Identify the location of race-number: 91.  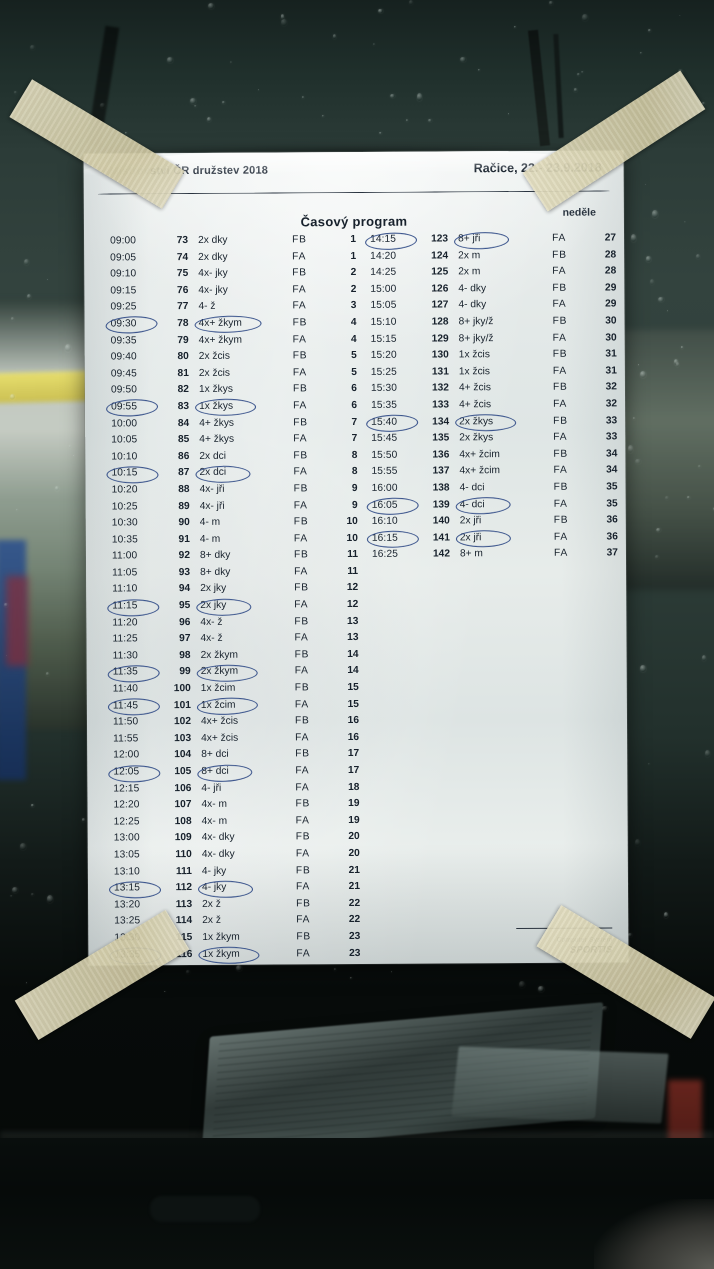
(184, 539).